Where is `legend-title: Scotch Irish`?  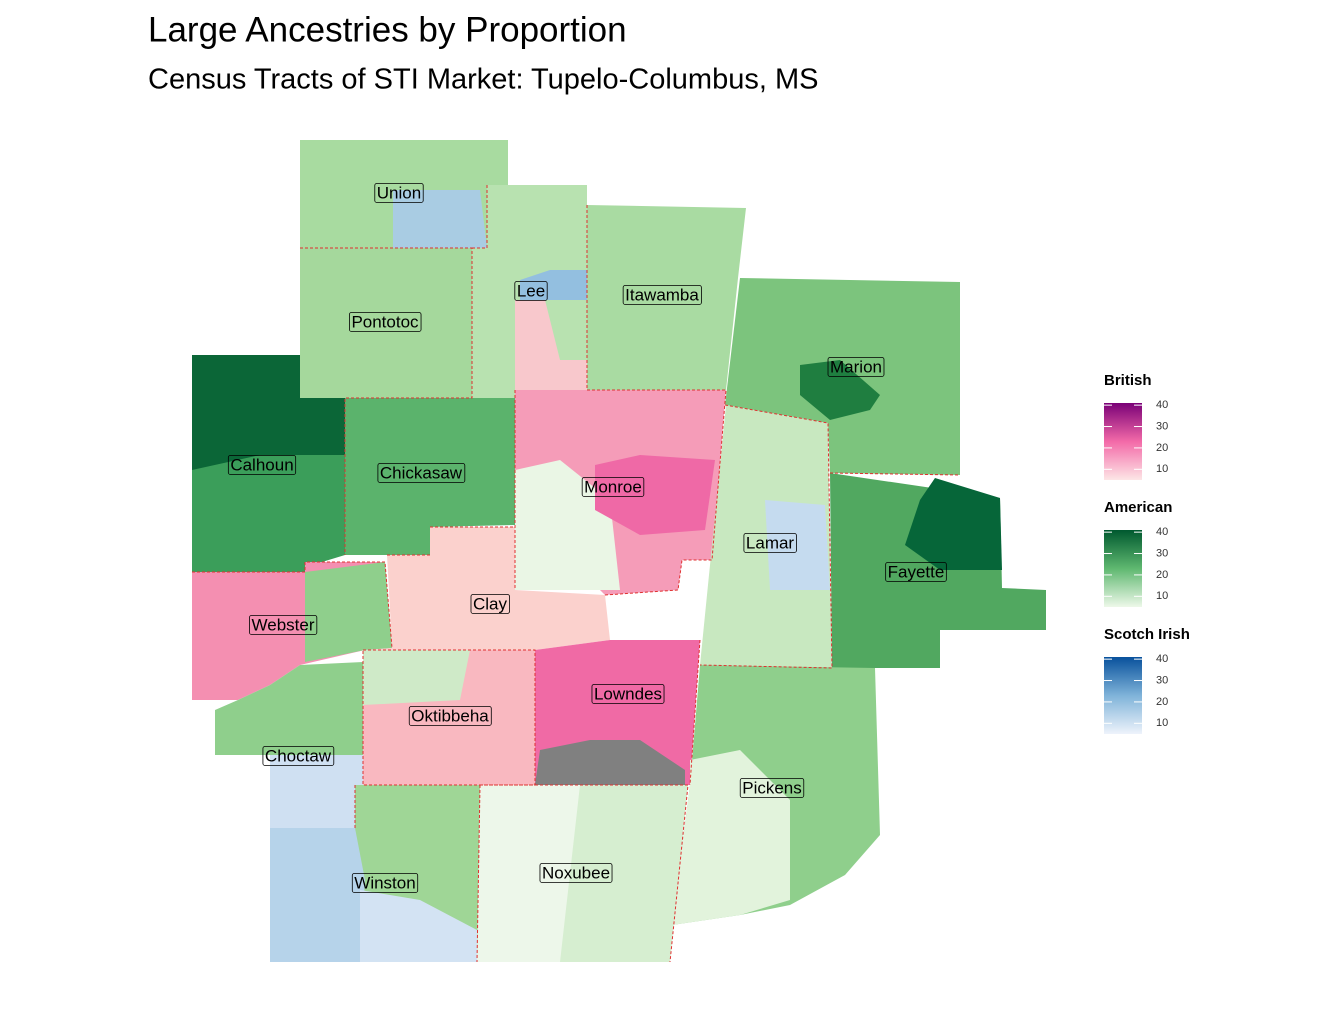 legend-title: Scotch Irish is located at coordinates (1147, 634).